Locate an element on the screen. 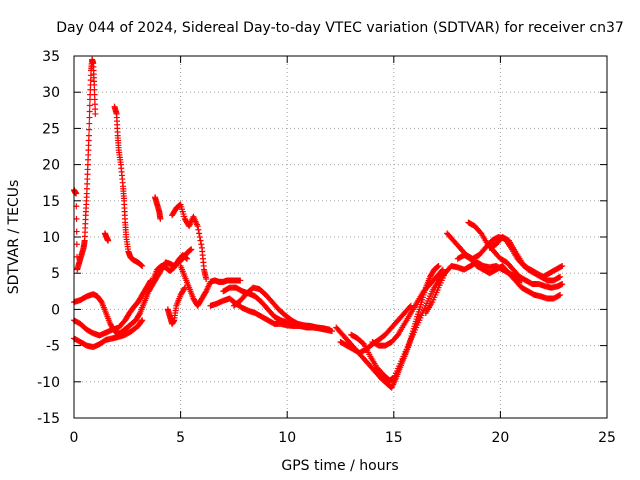 Image resolution: width=640 pixels, height=480 pixels. y-tick-label: 30 is located at coordinates (51, 93).